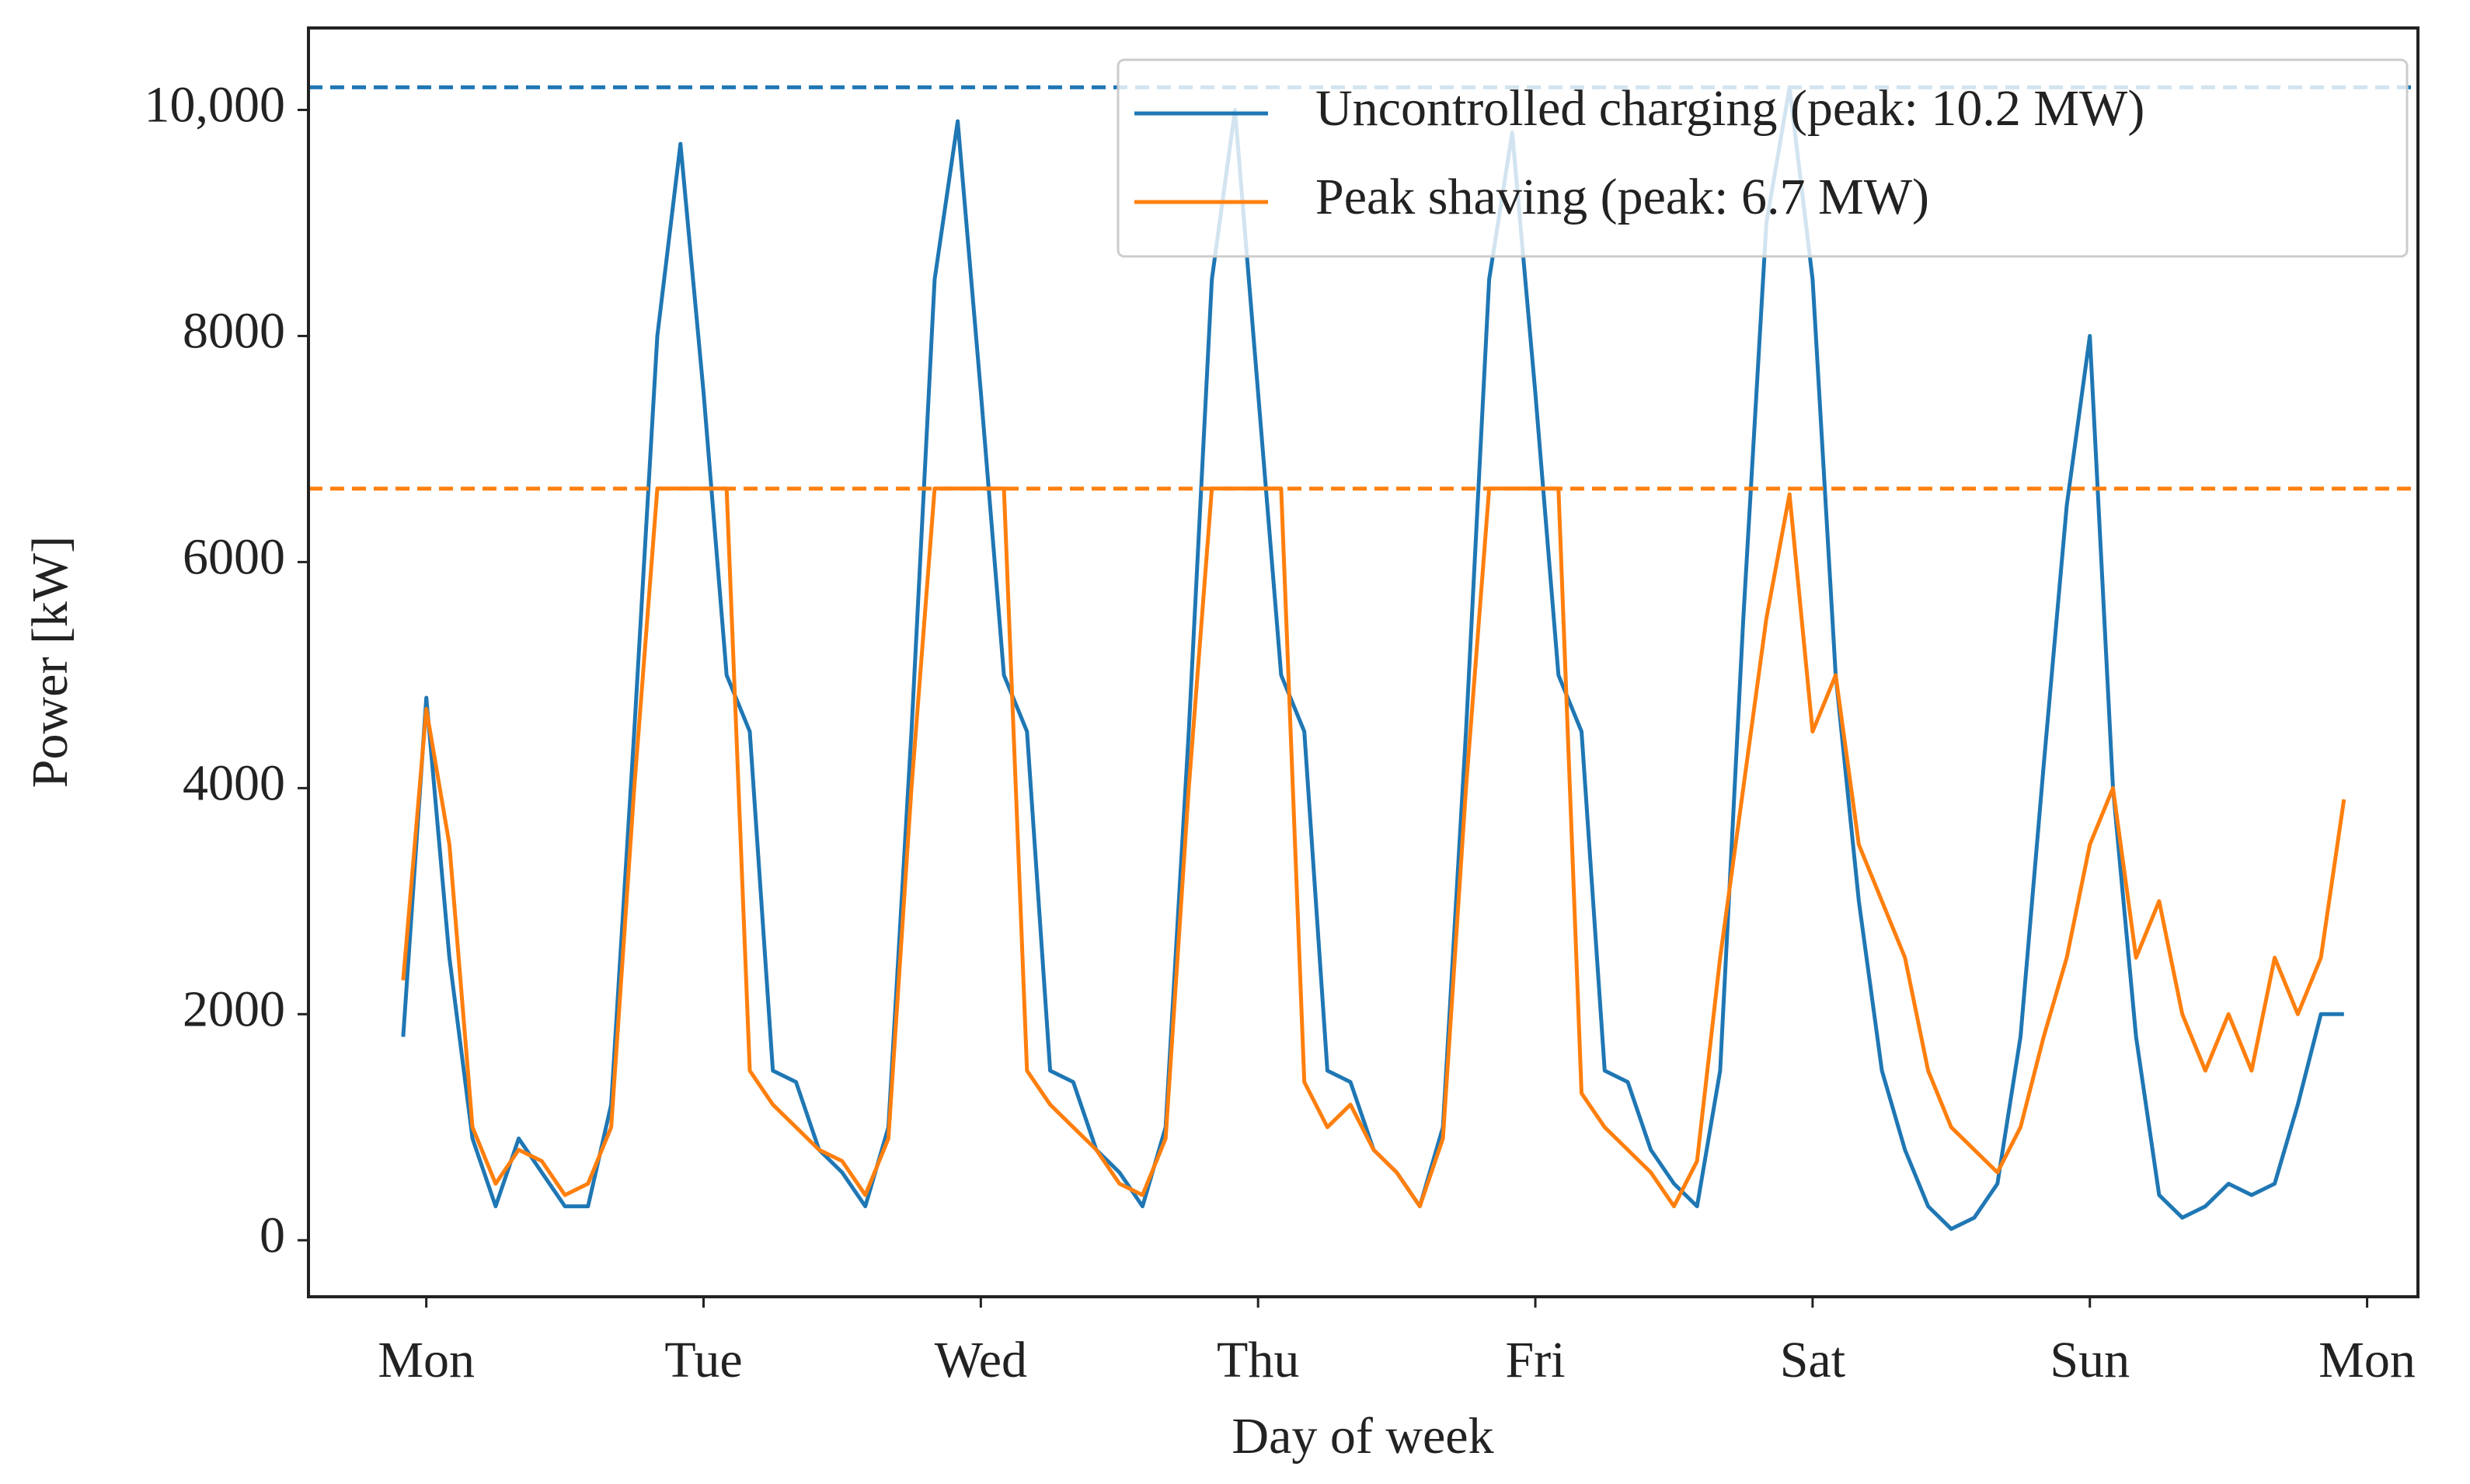  I want to click on y-tick-label: 8000, so click(234, 331).